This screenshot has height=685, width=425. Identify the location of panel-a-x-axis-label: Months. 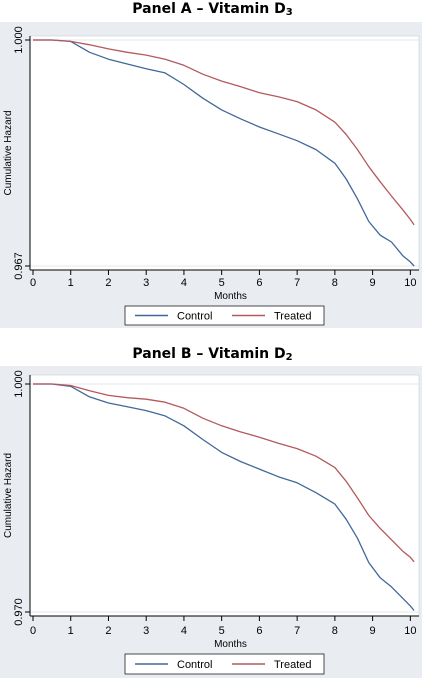
(230, 296).